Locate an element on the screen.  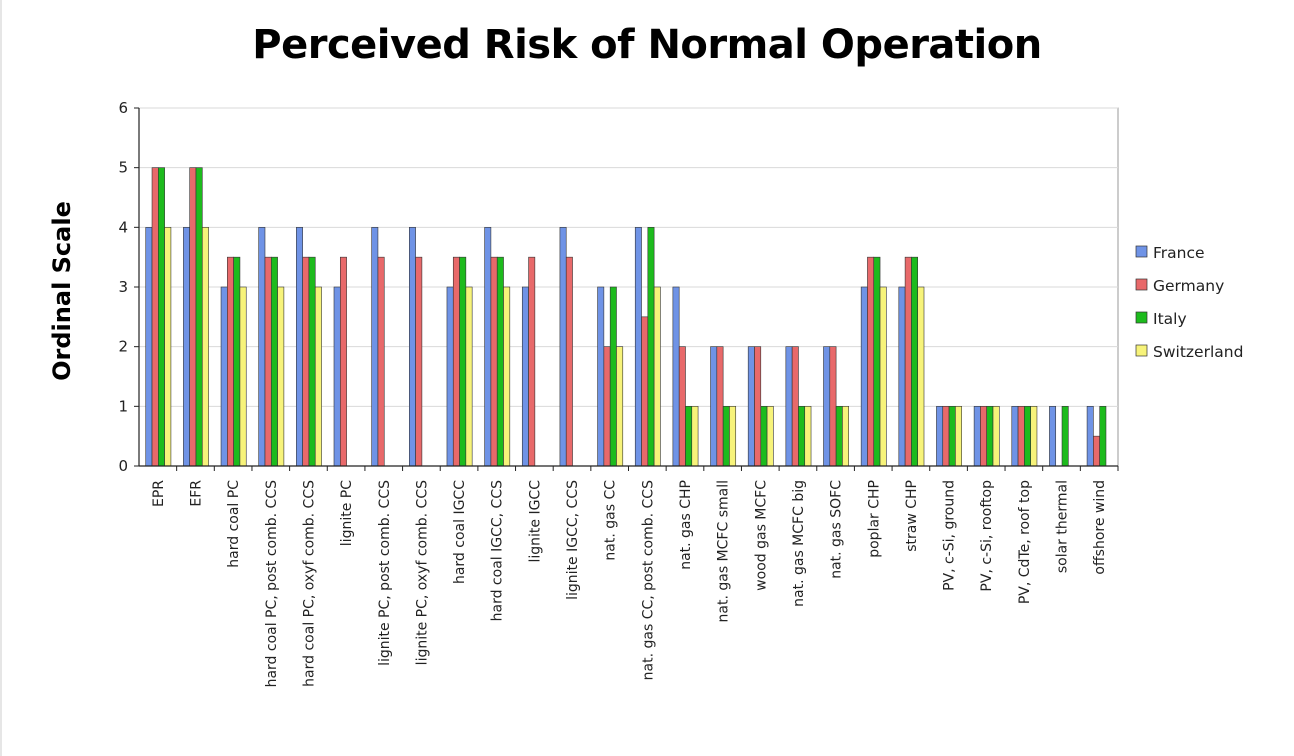
y-tick-label: 2 is located at coordinates (123, 347).